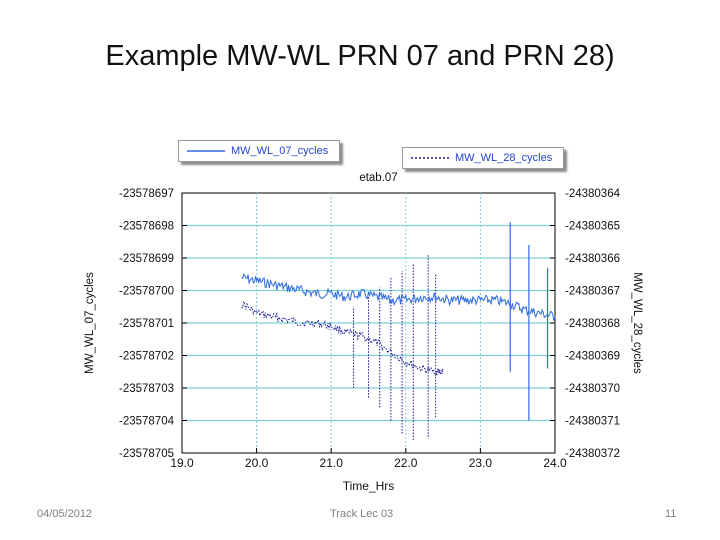 Image resolution: width=720 pixels, height=540 pixels. I want to click on y-tick-label-right: -24380364, so click(593, 194).